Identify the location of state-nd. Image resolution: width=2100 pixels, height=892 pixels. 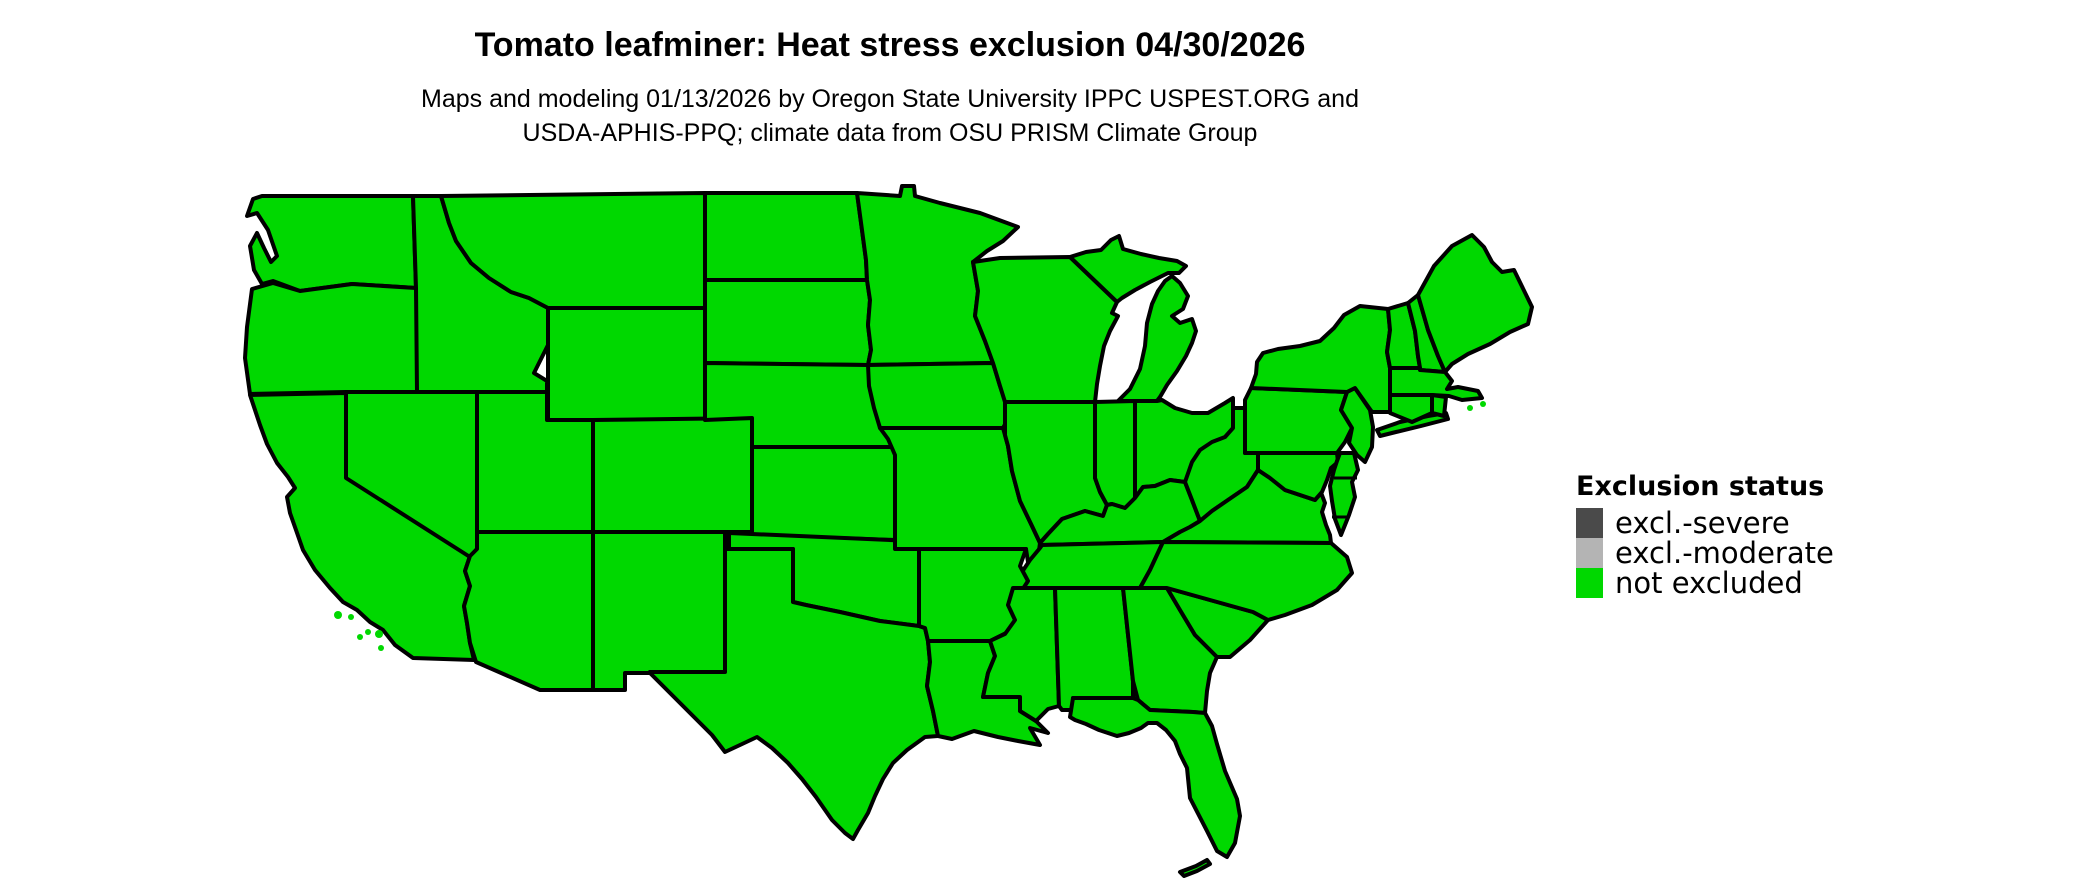
(786, 236).